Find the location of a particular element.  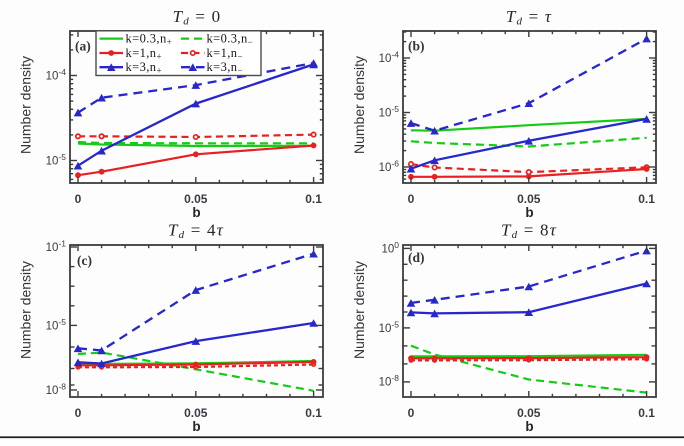

svg-text: k=1,n− is located at coordinates (225, 54).